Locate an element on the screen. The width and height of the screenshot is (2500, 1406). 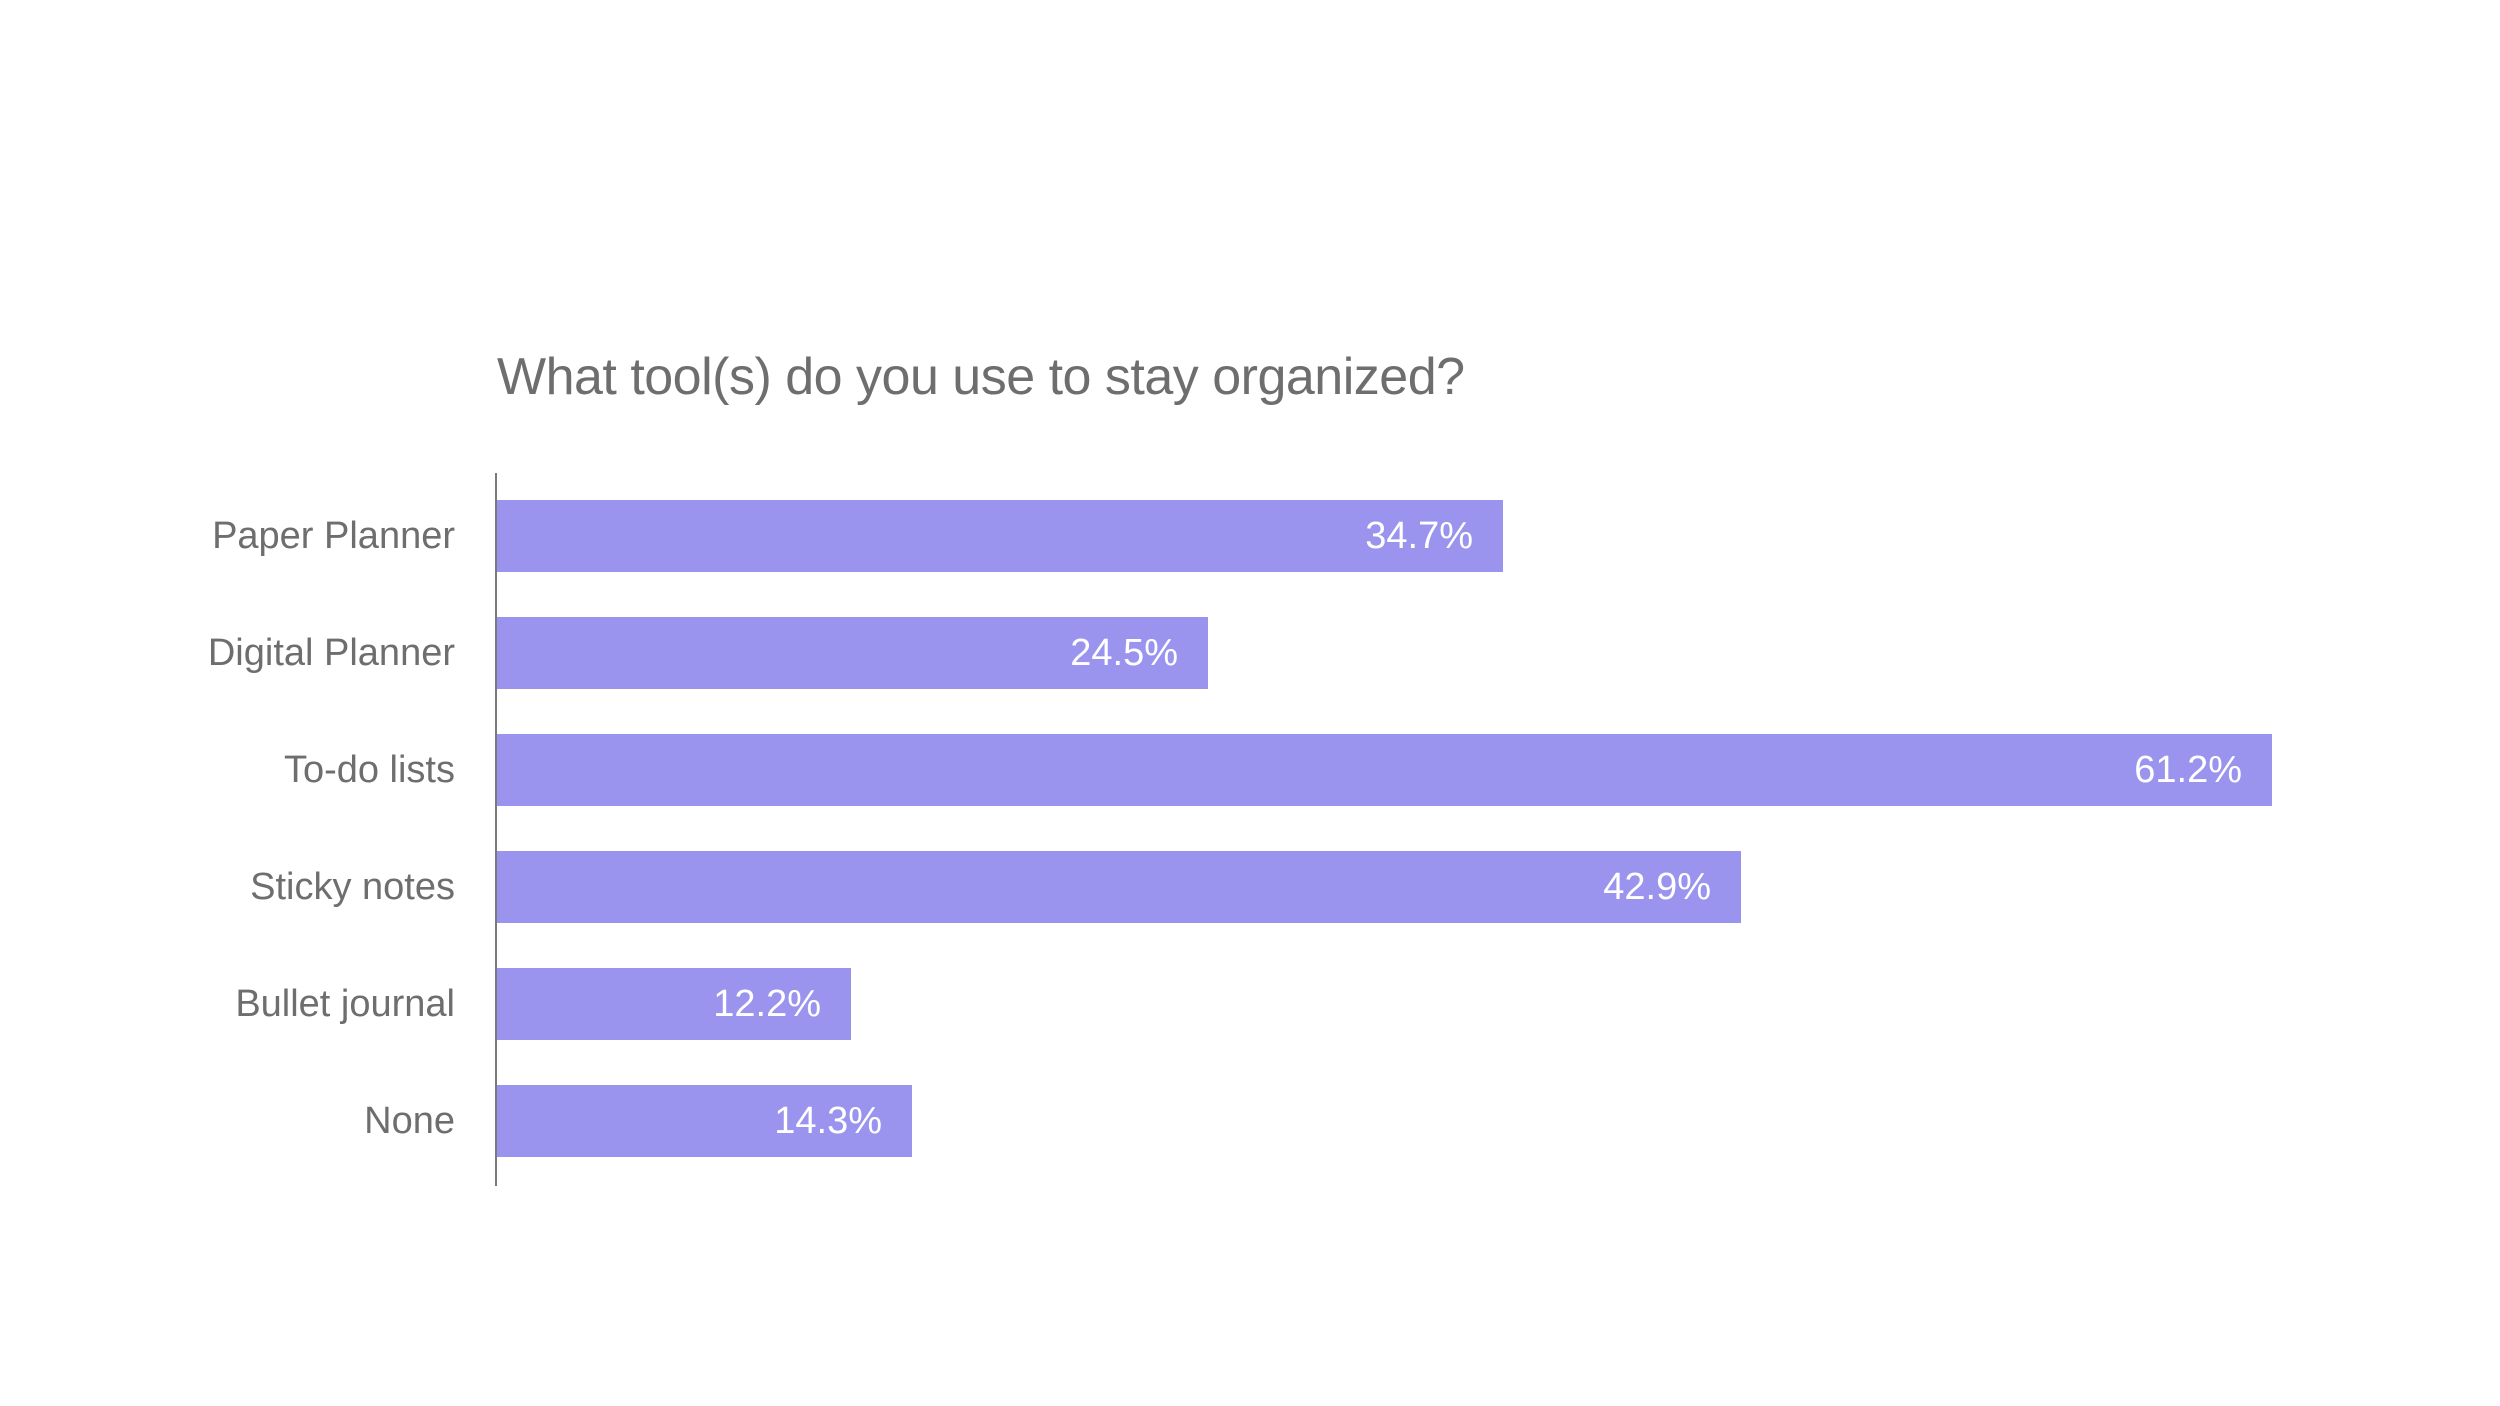
bar-row: Digital Planner 24.5% is located at coordinates (1250, 653).